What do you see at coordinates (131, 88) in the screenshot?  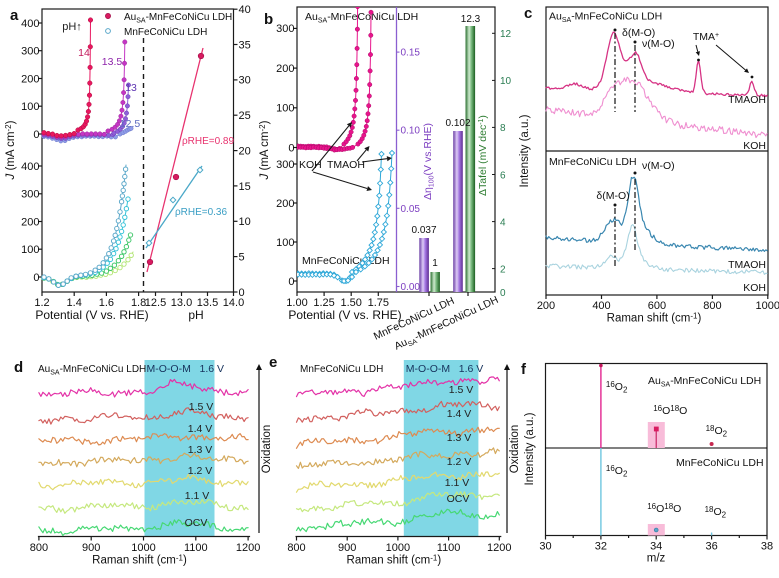 I see `svg-text: 13` at bounding box center [131, 88].